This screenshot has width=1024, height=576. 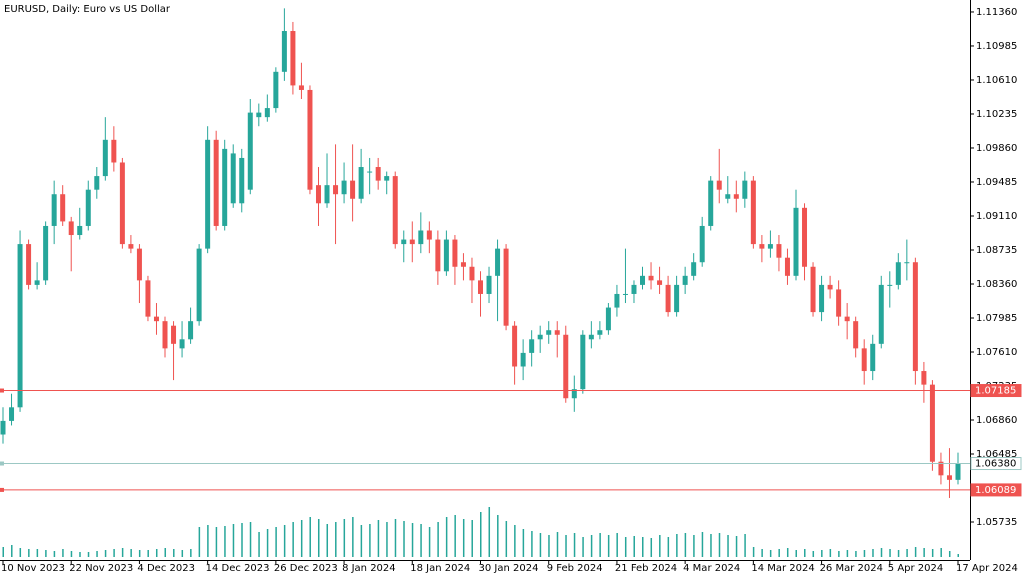 What do you see at coordinates (782, 568) in the screenshot?
I see `x-tick-label: 14 Mar 2024` at bounding box center [782, 568].